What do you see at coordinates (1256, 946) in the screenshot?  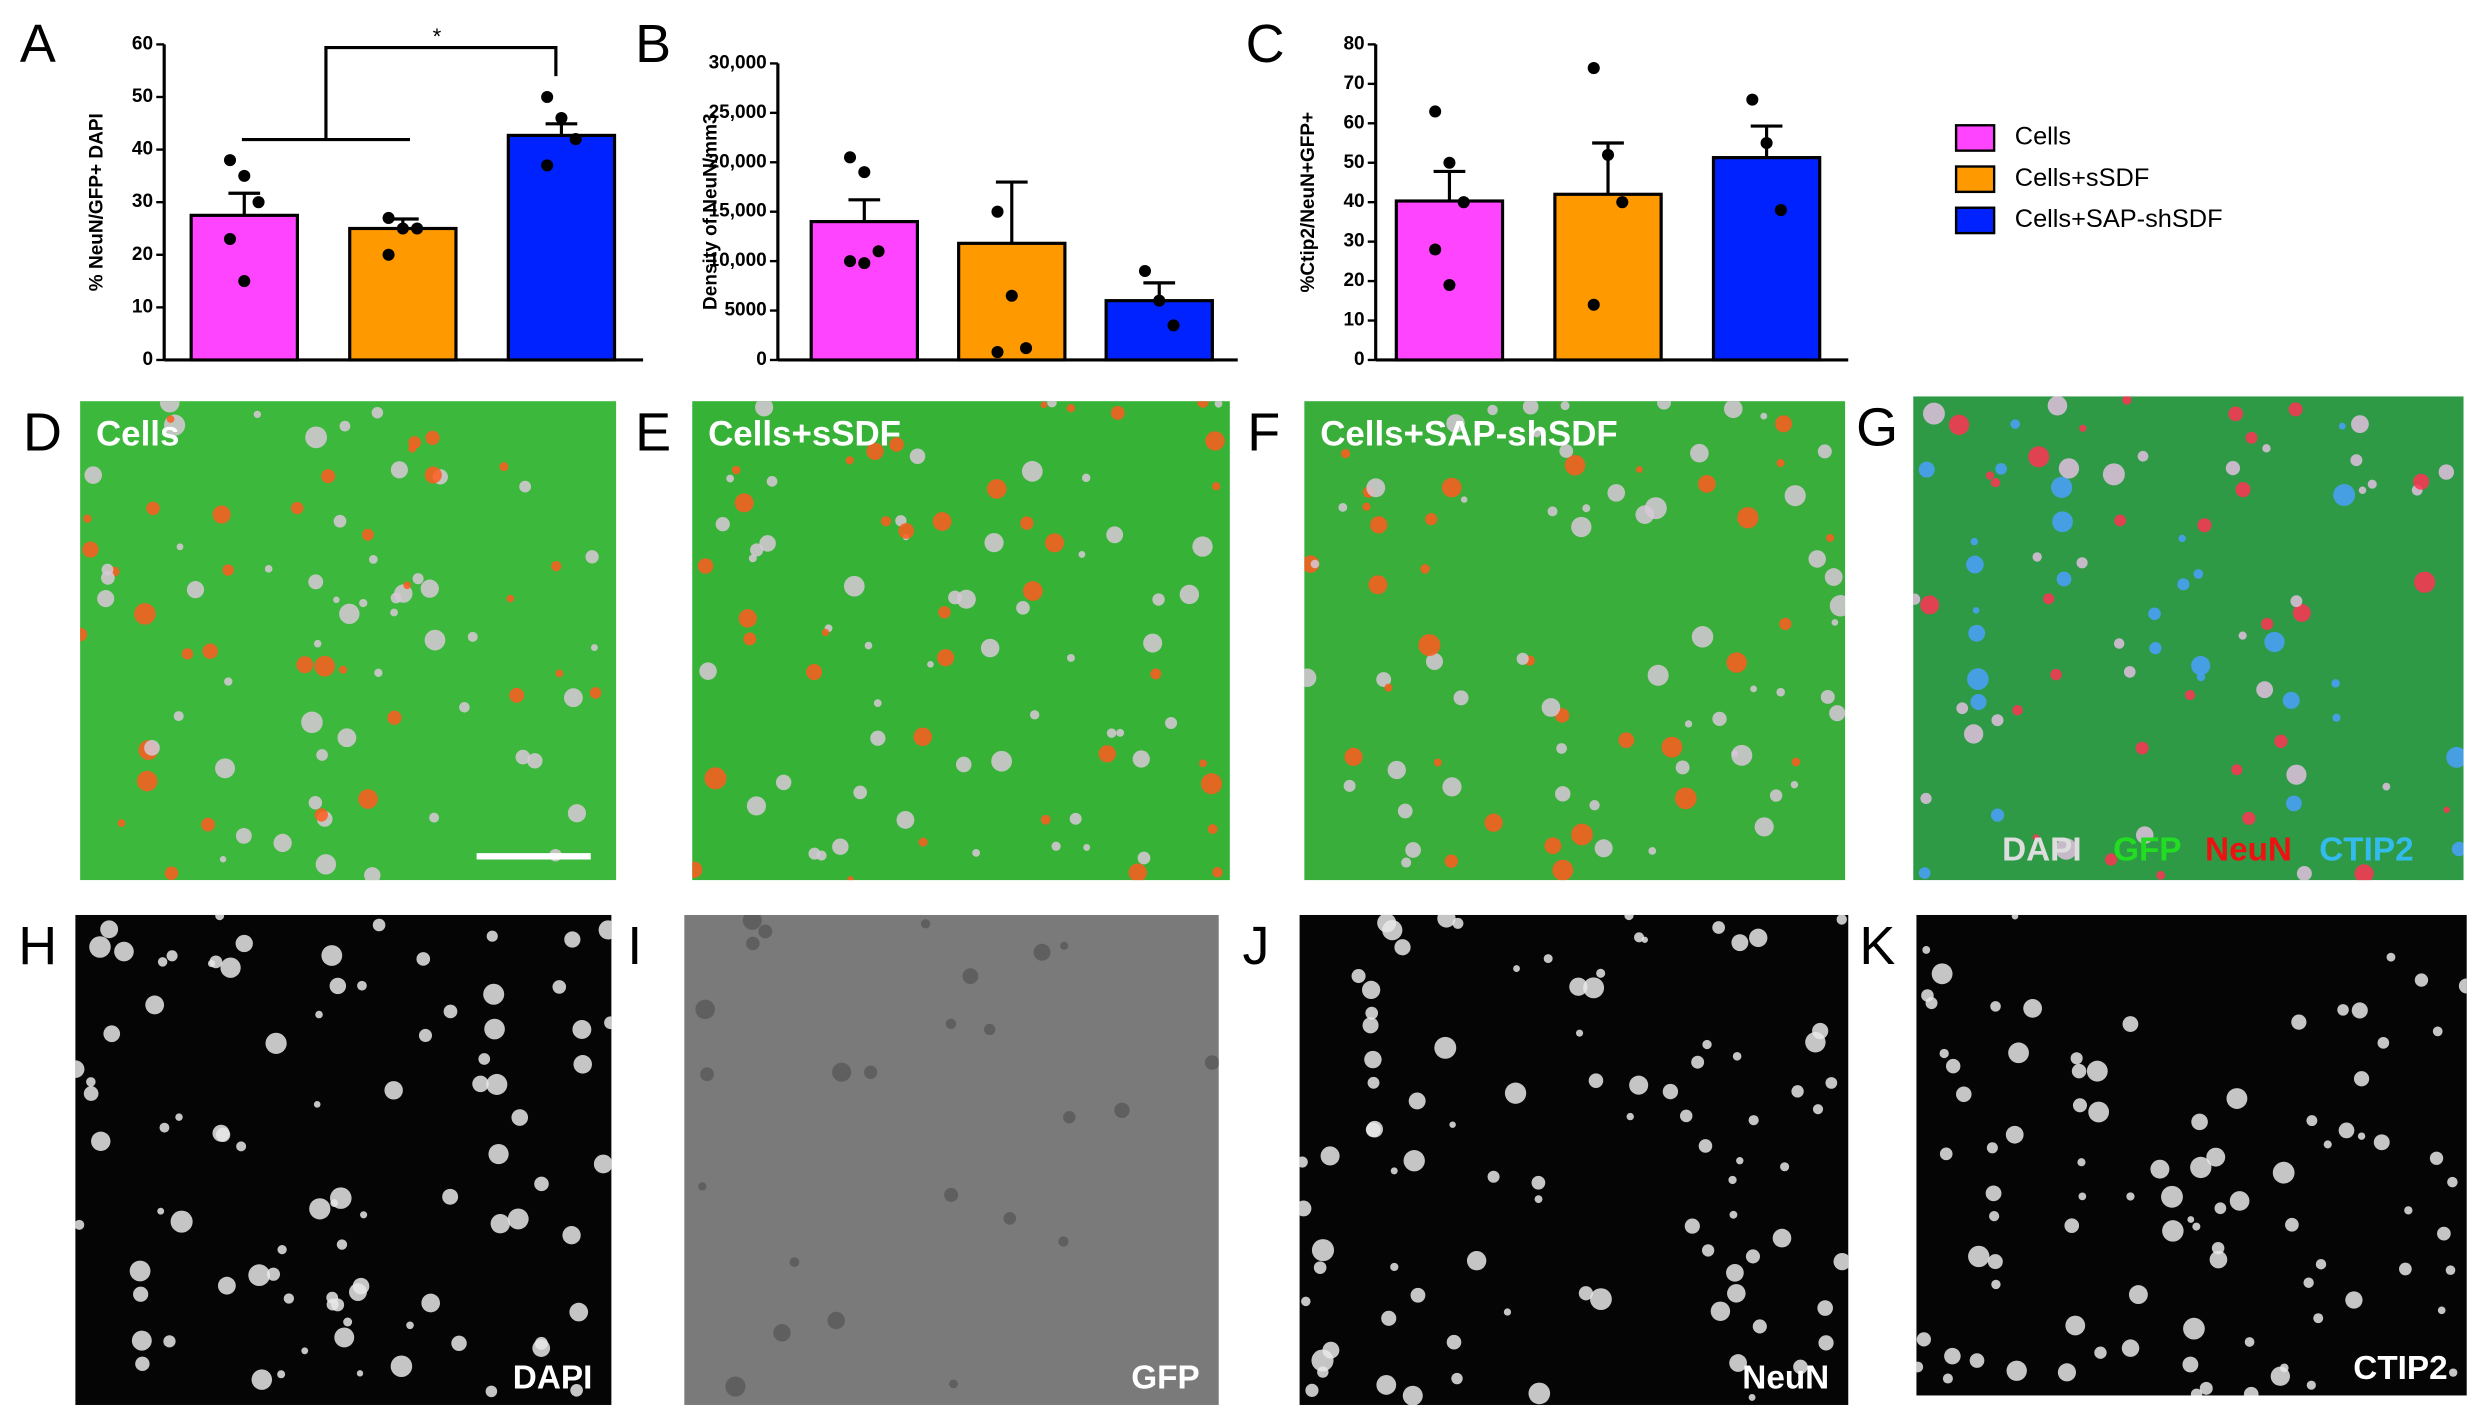 I see `panel-letter: J` at bounding box center [1256, 946].